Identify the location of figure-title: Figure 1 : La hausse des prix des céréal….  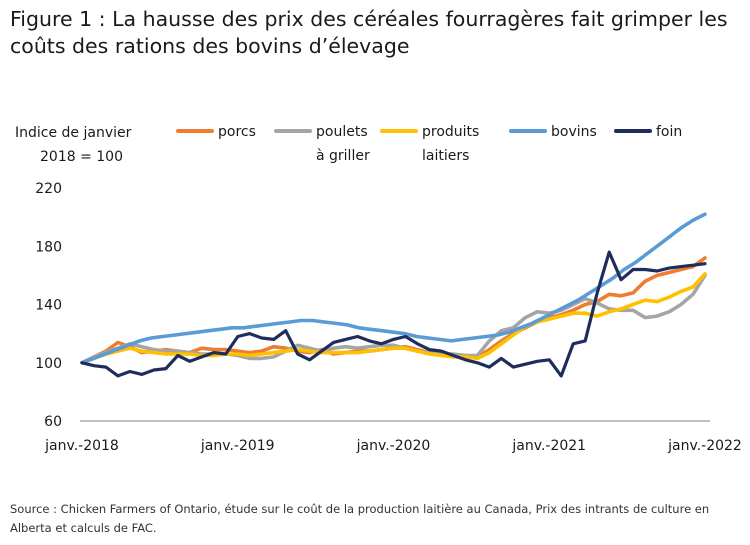
(369, 32).